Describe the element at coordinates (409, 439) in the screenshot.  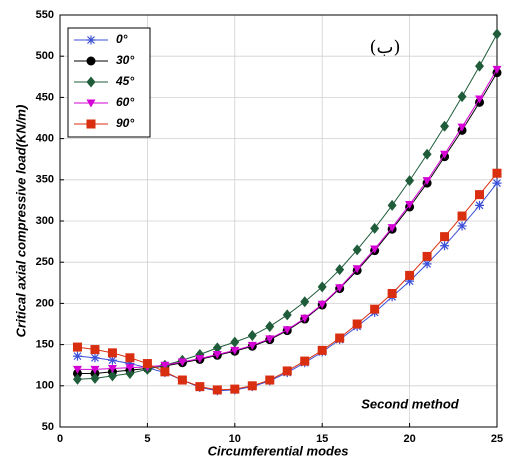
I see `x-tick-label: 20` at that location.